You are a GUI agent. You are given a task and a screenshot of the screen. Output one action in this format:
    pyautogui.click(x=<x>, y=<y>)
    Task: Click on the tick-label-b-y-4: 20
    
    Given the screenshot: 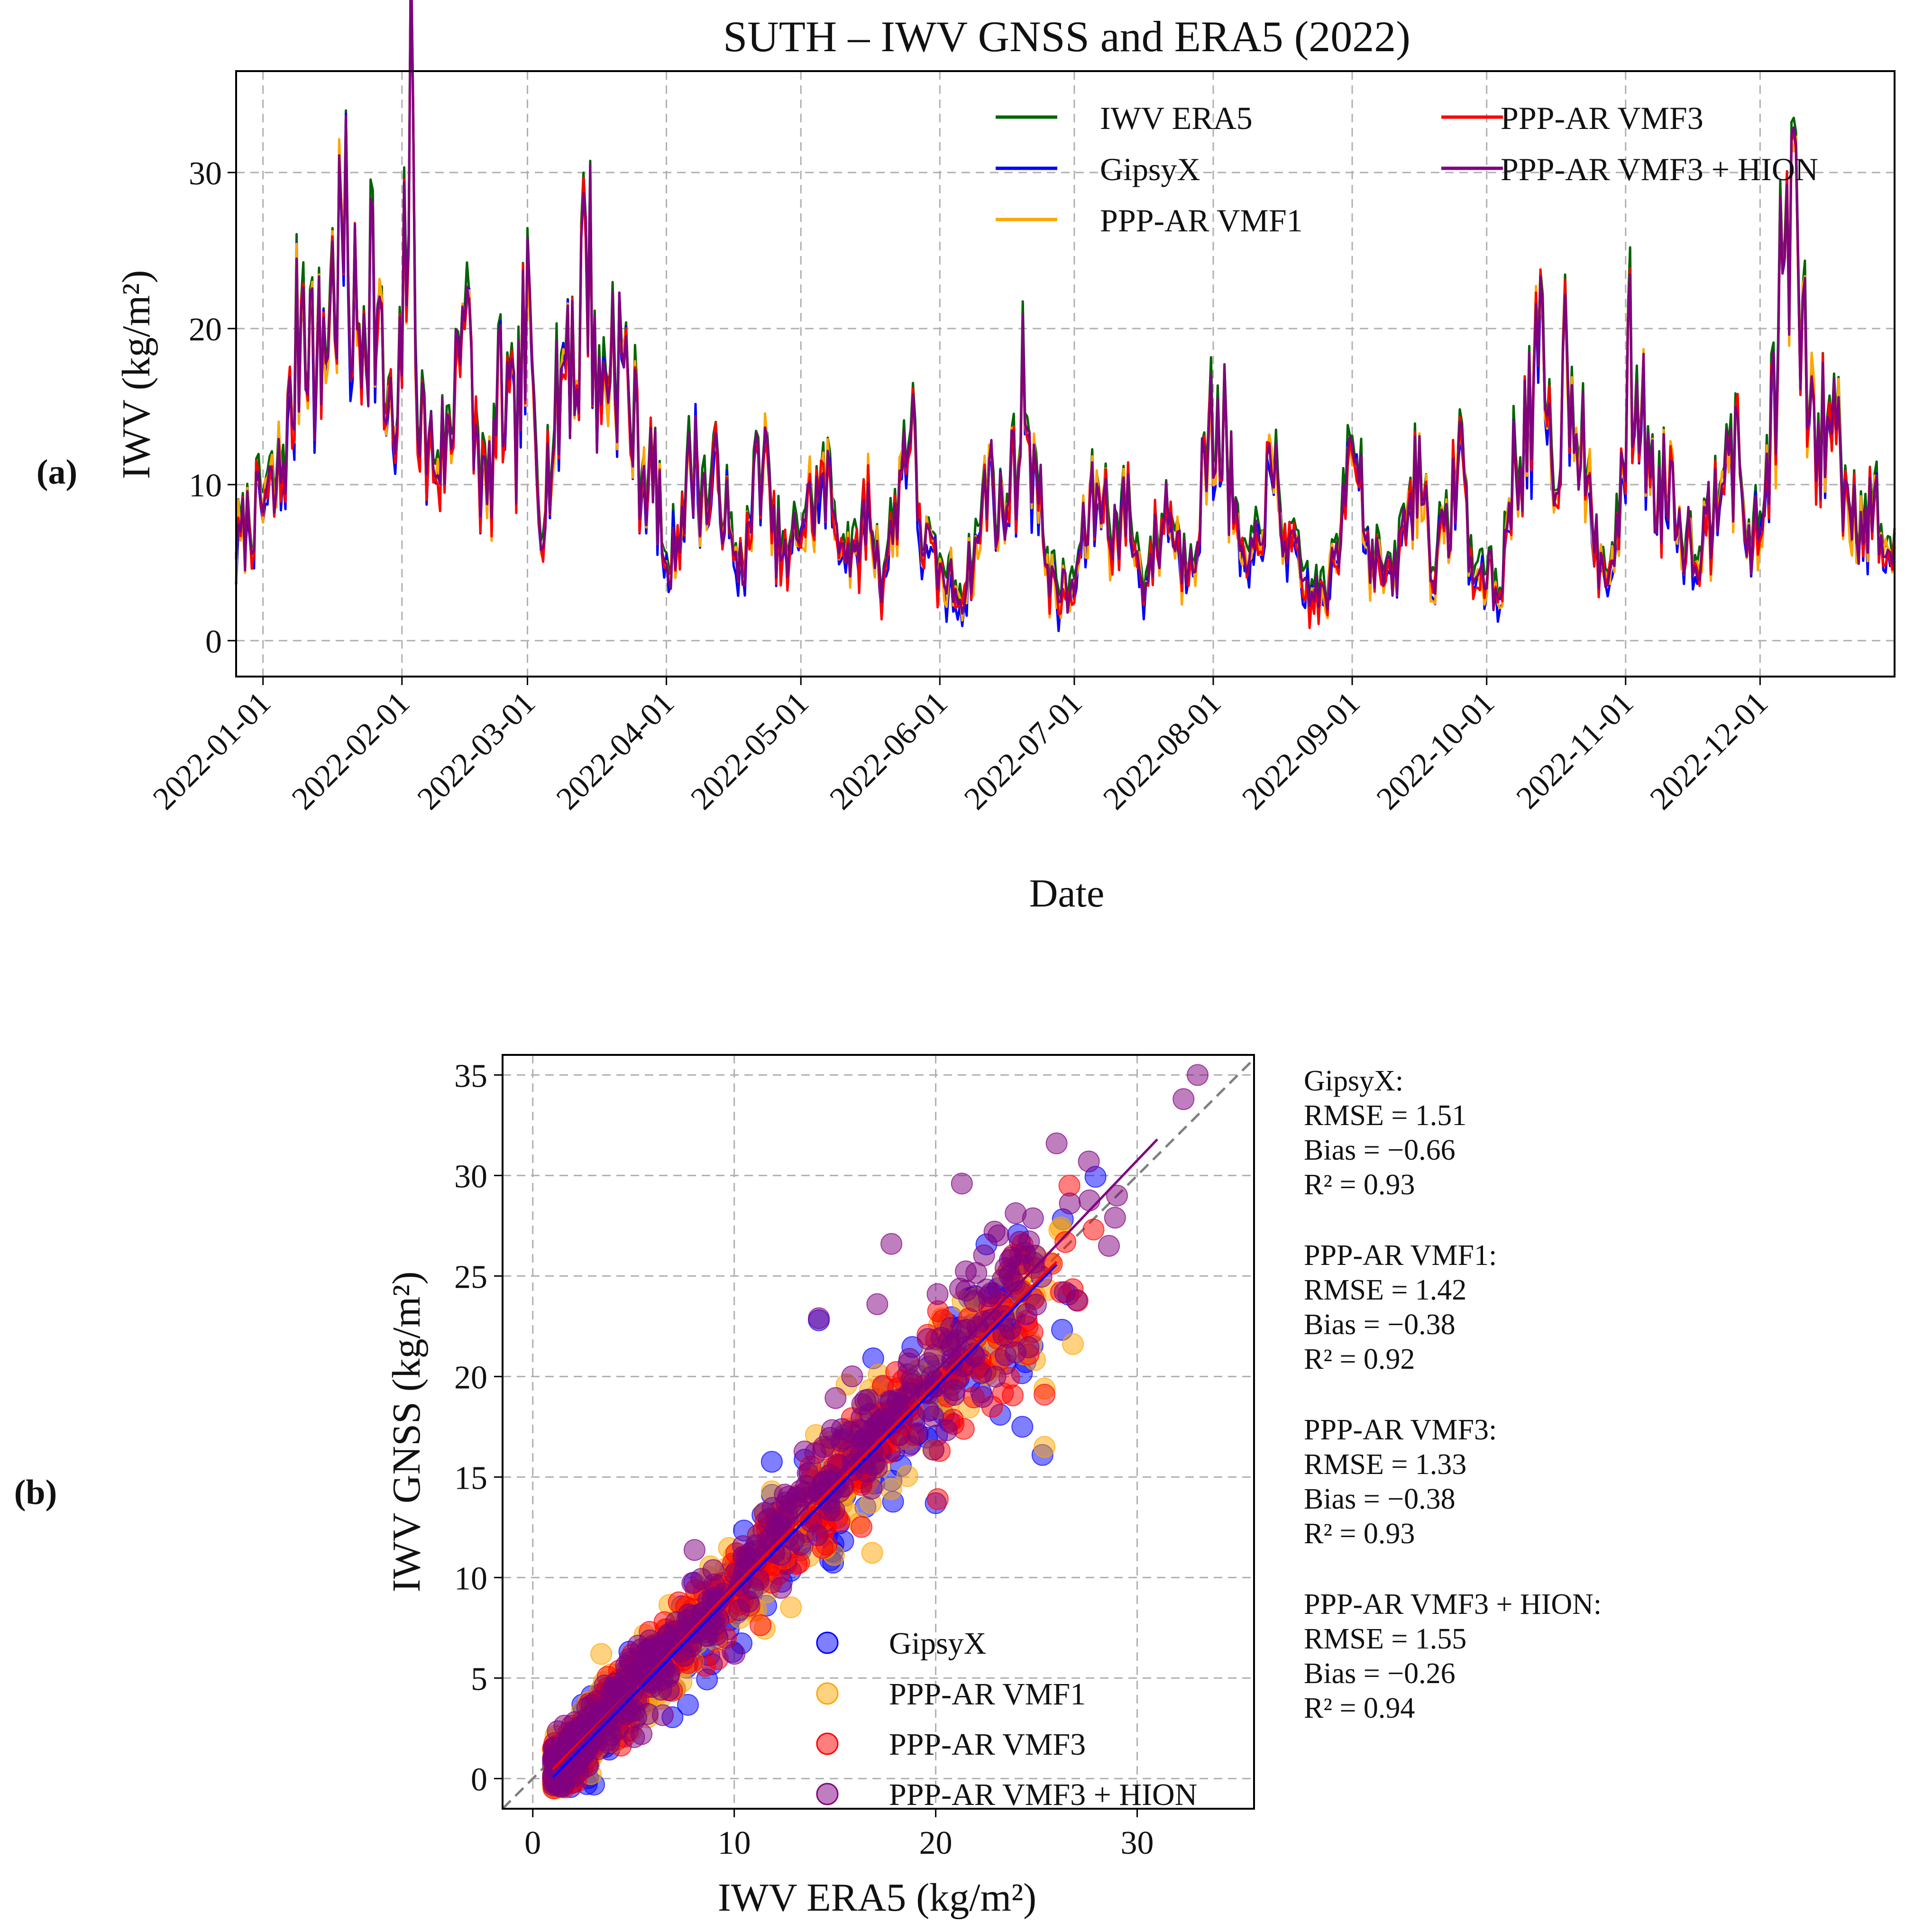 What is the action you would take?
    pyautogui.click(x=470, y=1377)
    